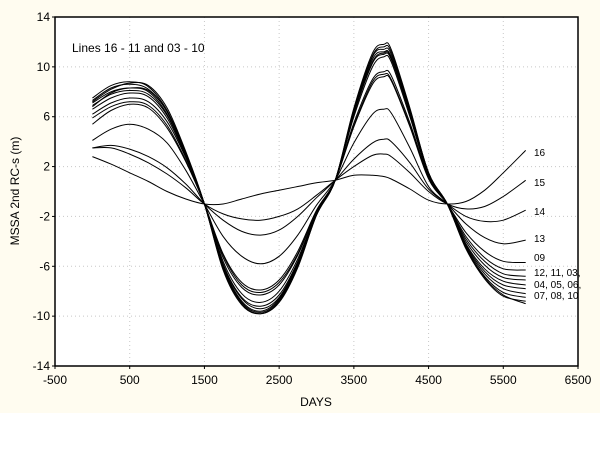 The image size is (605, 469). Describe the element at coordinates (279, 380) in the screenshot. I see `x-tick-label: 2500` at that location.